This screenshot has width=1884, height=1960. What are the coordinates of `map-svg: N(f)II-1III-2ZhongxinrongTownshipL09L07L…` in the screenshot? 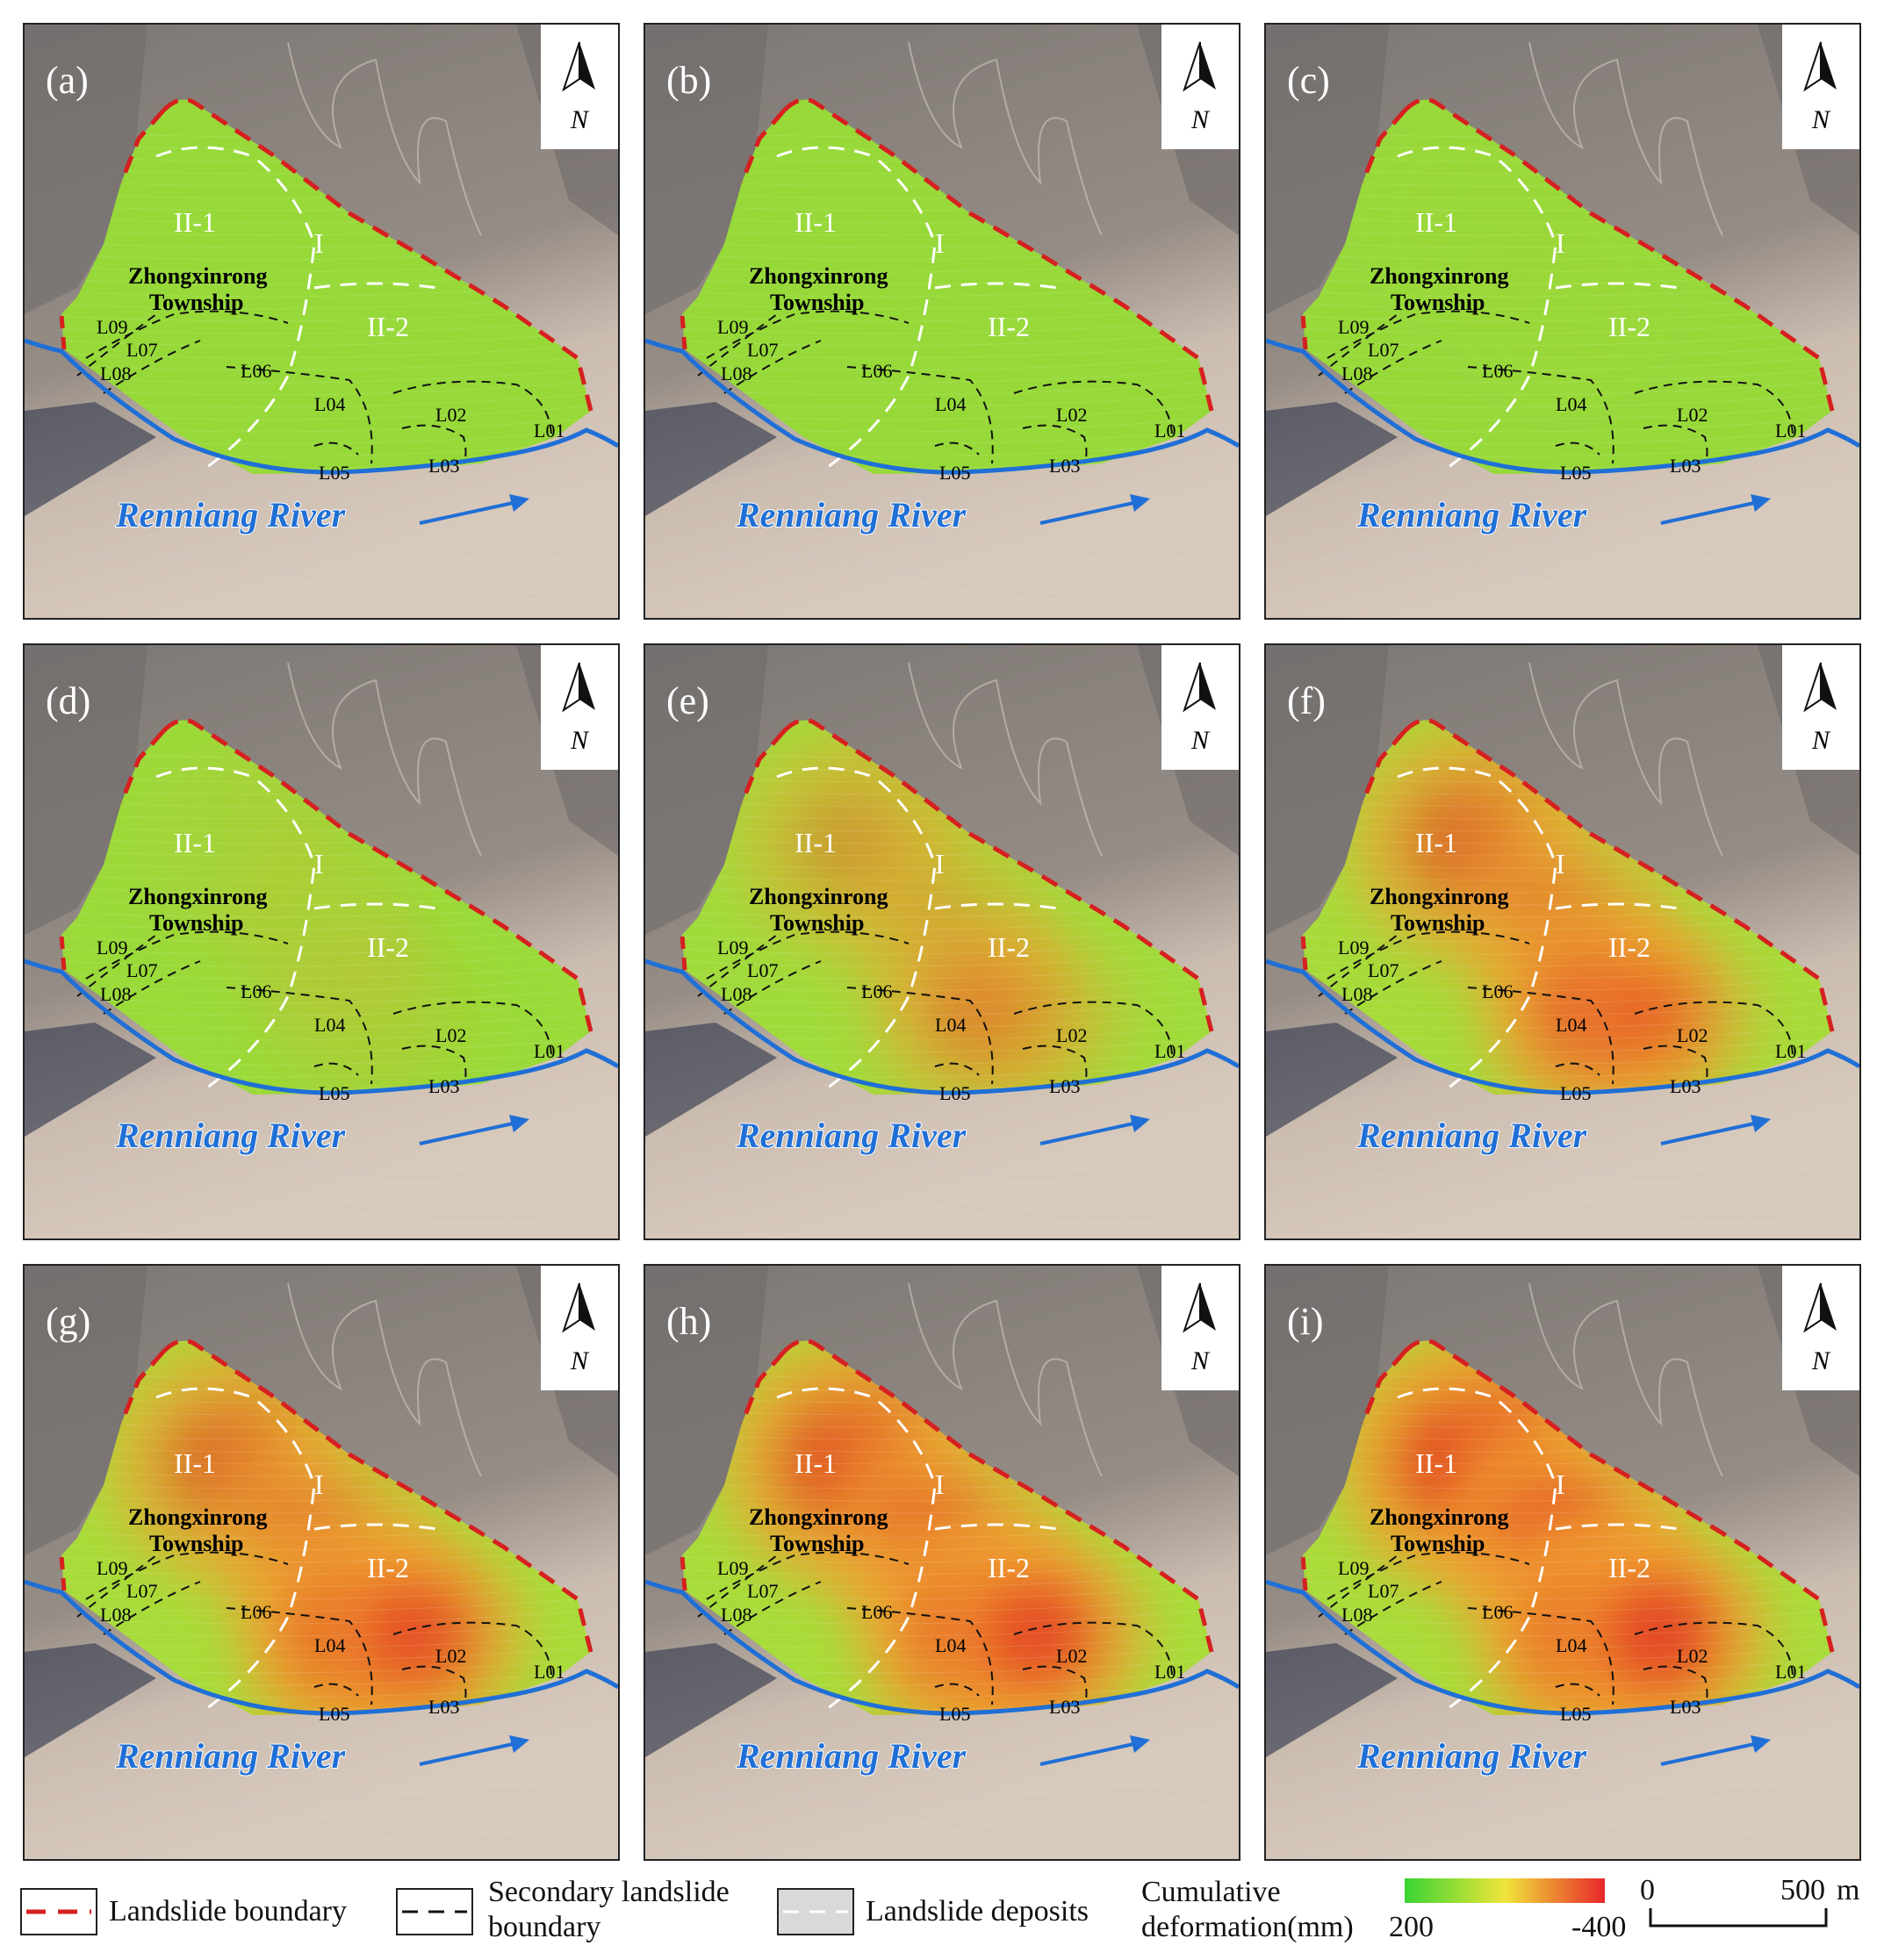 It's located at (1563, 942).